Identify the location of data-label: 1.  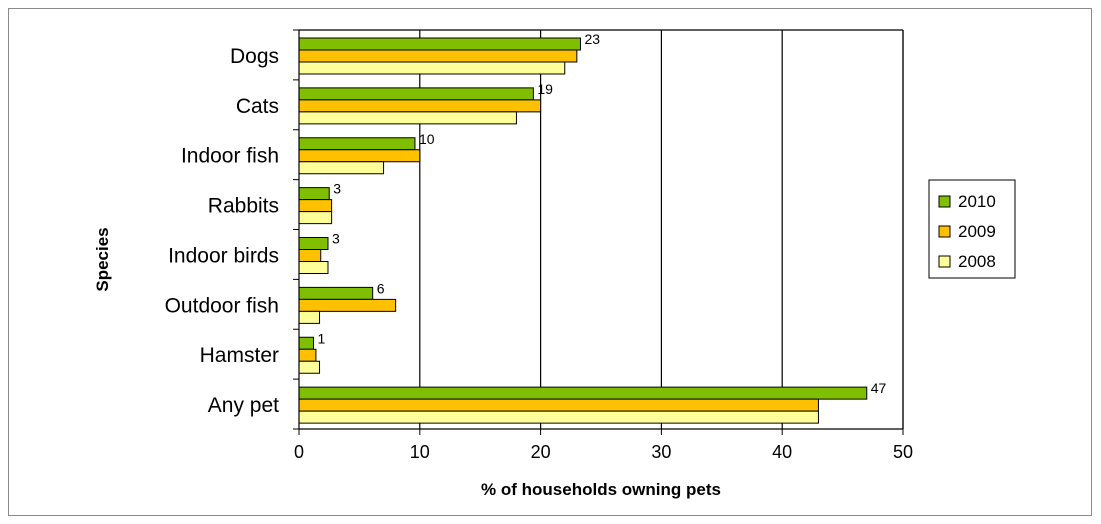
(321, 338).